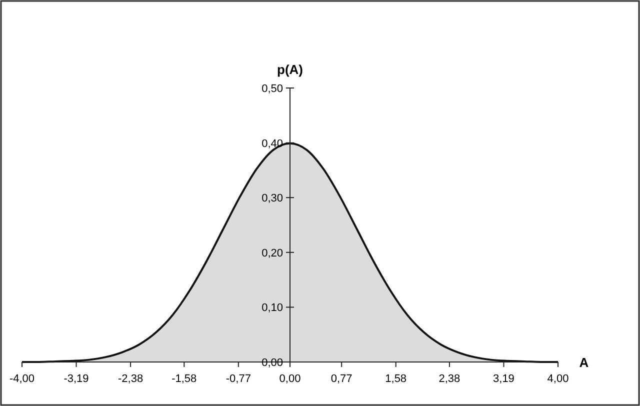 The image size is (640, 406). Describe the element at coordinates (272, 198) in the screenshot. I see `y-tick-label: 0,30` at that location.